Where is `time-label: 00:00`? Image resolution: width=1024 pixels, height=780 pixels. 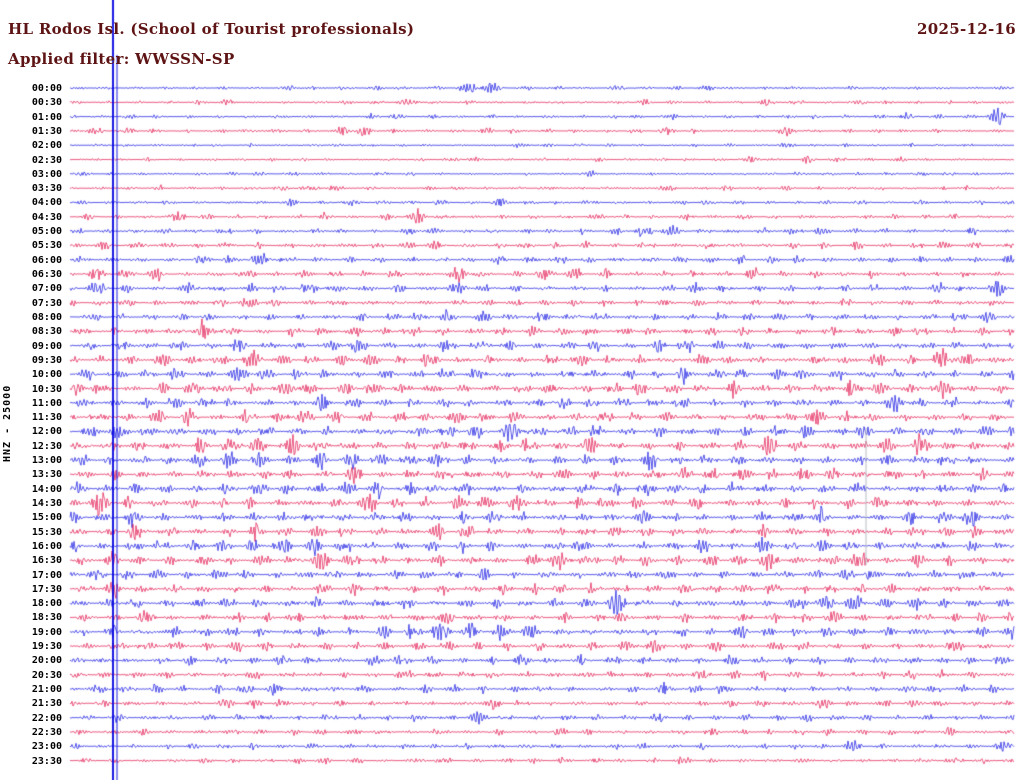
time-label: 00:00 is located at coordinates (46, 88).